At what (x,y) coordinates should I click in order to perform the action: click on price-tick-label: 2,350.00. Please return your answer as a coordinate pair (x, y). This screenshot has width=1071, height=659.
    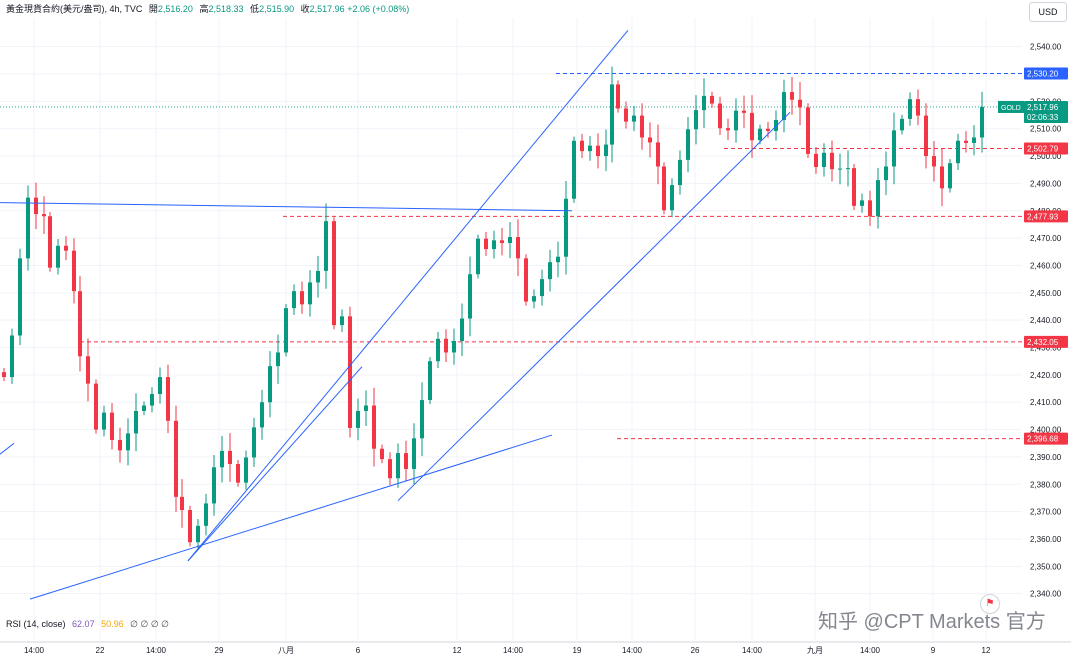
    Looking at the image, I should click on (1046, 566).